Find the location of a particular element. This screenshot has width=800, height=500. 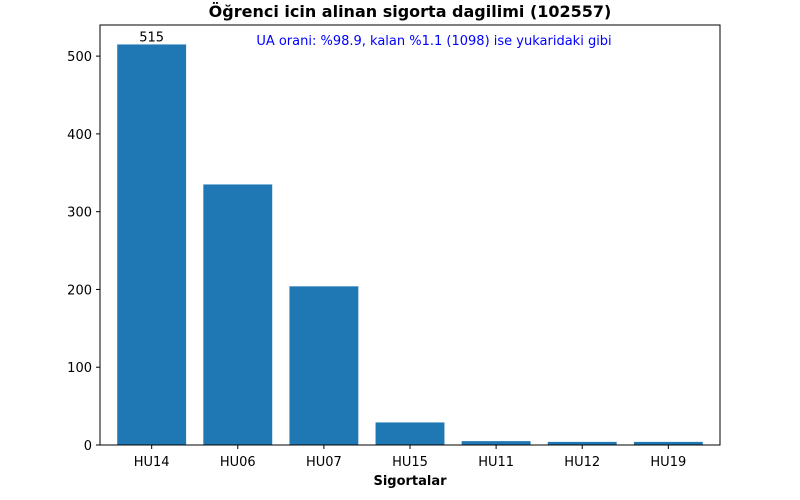

x-tick-label: HU06 is located at coordinates (238, 462).